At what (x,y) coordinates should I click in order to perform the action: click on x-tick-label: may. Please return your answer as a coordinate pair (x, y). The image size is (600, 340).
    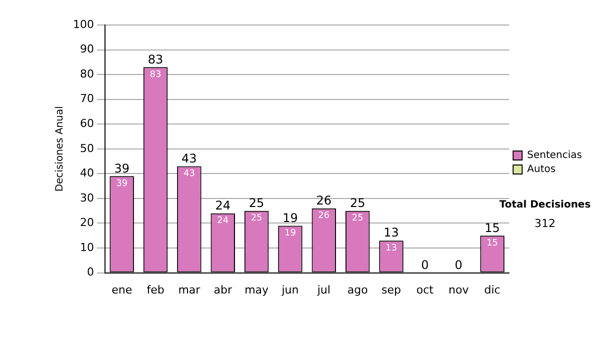
    Looking at the image, I should click on (257, 289).